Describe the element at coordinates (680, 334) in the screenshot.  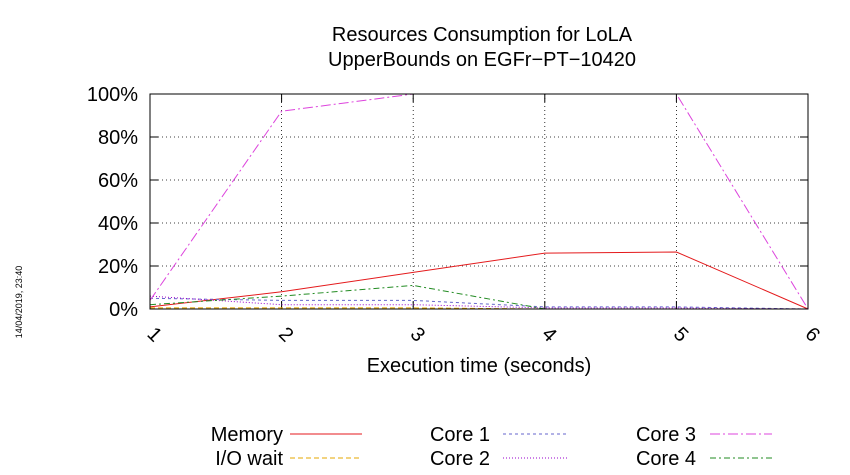
I see `x-tick-label: 5` at that location.